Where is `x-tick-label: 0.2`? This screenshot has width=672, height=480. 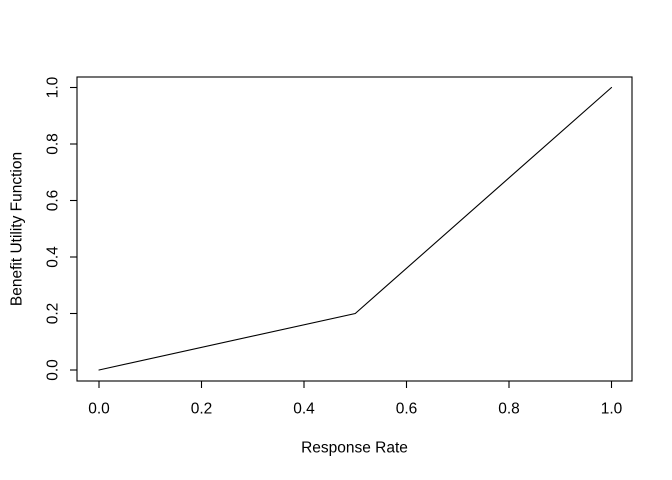
x-tick-label: 0.2 is located at coordinates (202, 409).